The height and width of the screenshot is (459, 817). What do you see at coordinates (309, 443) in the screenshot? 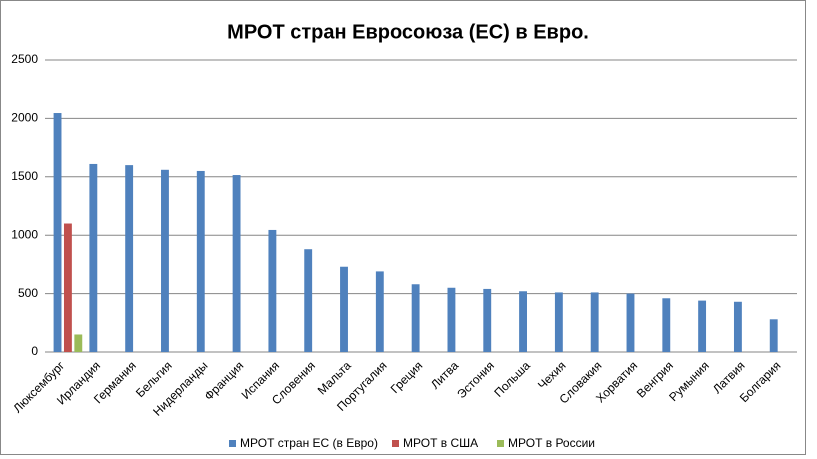
I see `legend-label: МРОТ стран ЕС (в Евро)` at bounding box center [309, 443].